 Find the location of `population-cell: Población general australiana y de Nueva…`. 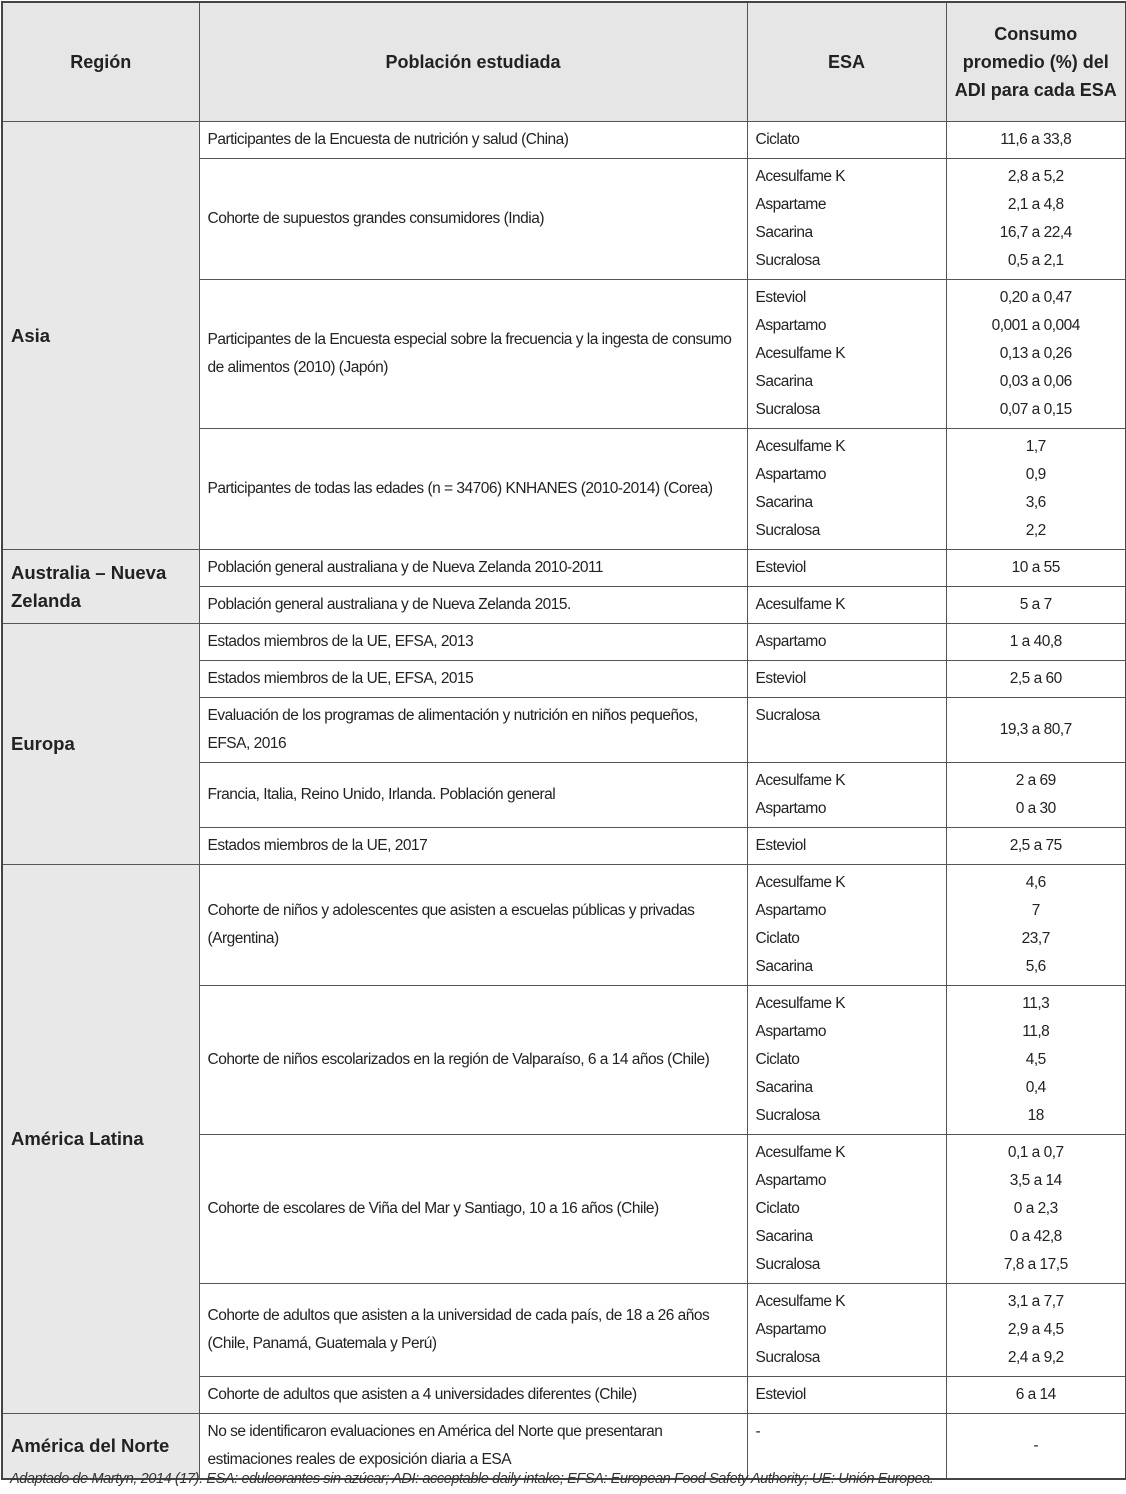

population-cell: Población general australiana y de Nueva… is located at coordinates (473, 605).